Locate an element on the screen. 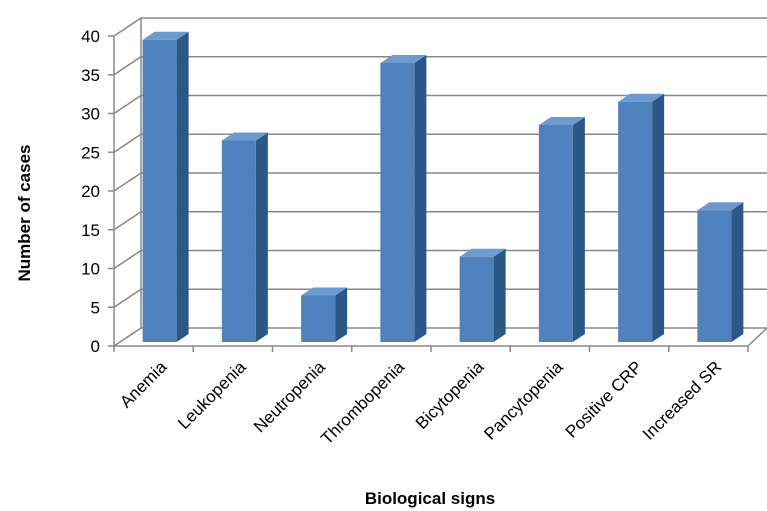  x-tick-label: Leukopenia is located at coordinates (212, 395).